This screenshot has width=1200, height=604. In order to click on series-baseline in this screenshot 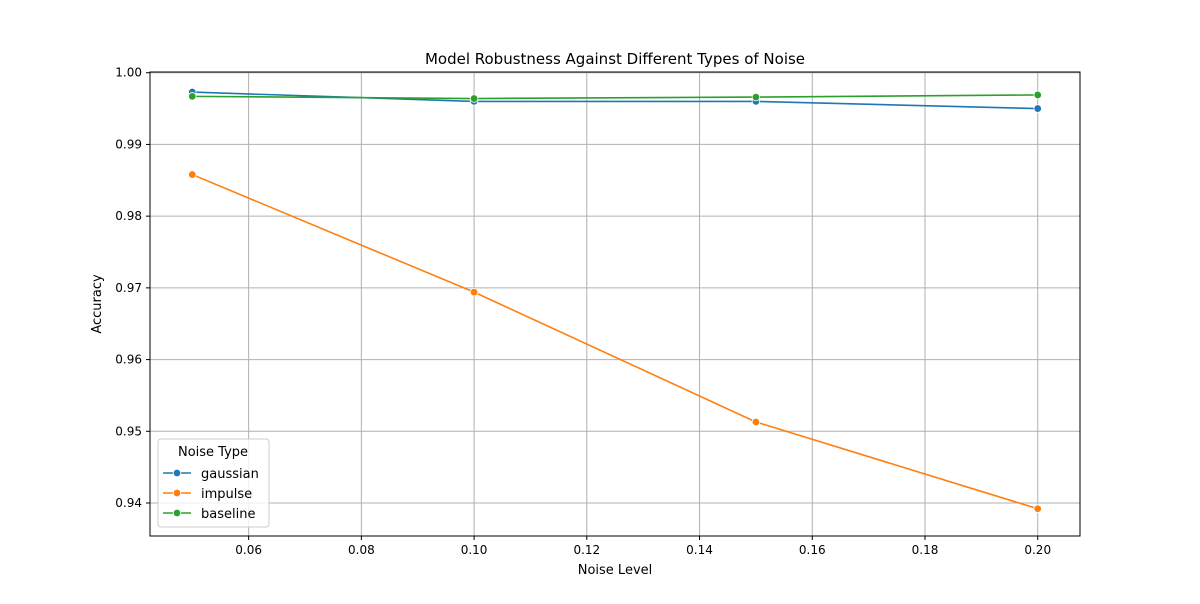, I will do `click(615, 96)`.